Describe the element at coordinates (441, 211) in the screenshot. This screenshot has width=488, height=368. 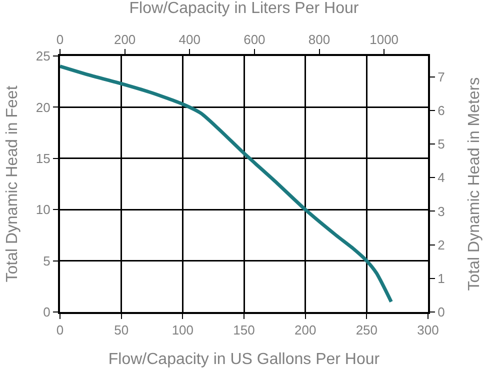
I see `y2-tick-label: 3` at that location.